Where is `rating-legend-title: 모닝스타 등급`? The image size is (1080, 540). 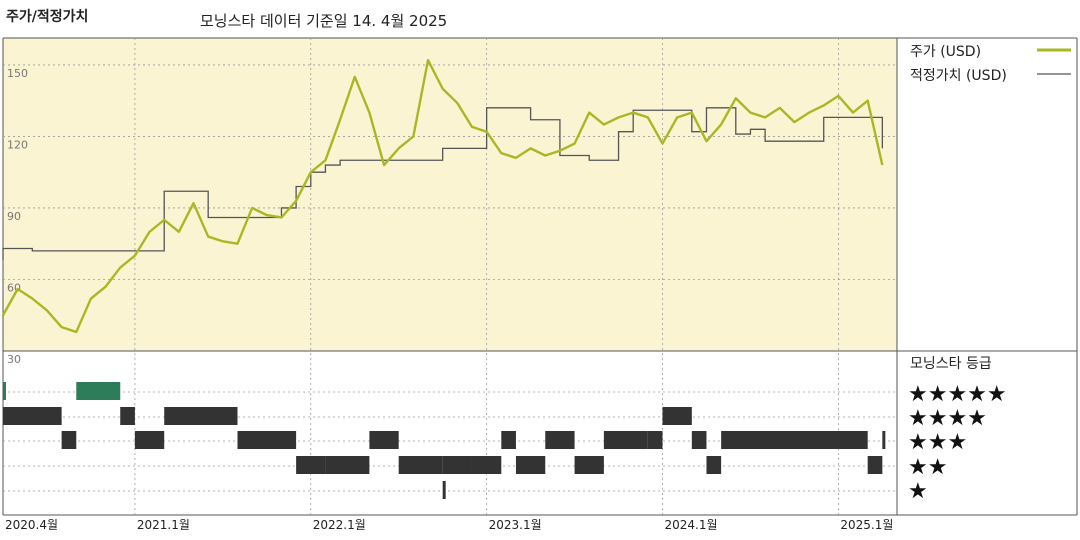 rating-legend-title: 모닝스타 등급 is located at coordinates (951, 364).